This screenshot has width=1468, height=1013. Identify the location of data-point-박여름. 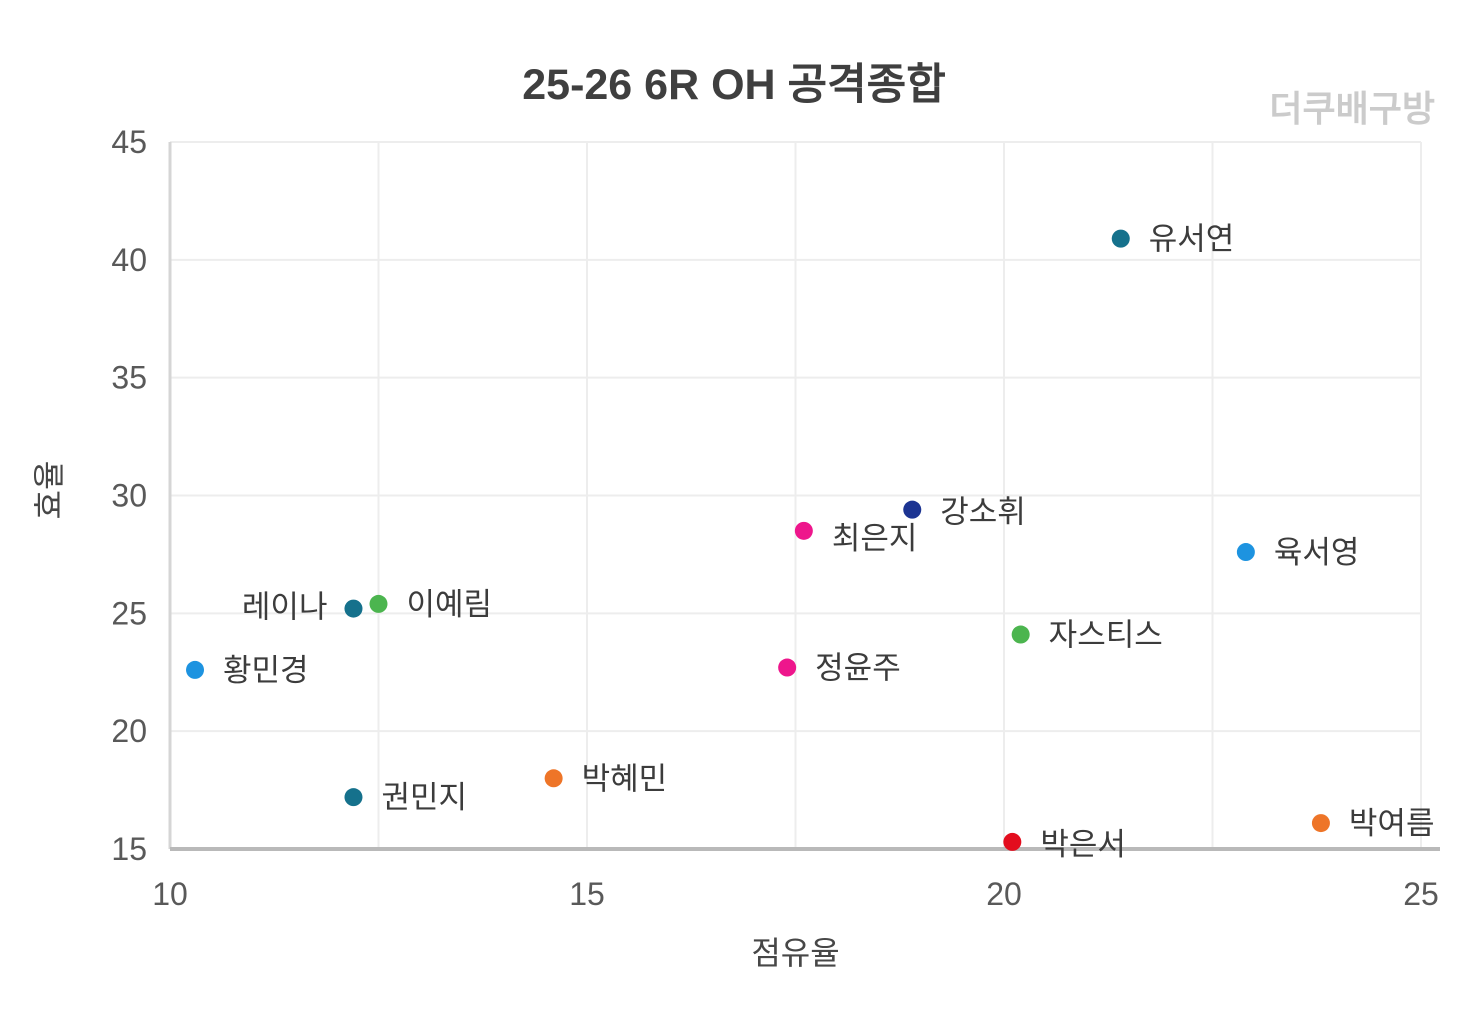
(1320, 823).